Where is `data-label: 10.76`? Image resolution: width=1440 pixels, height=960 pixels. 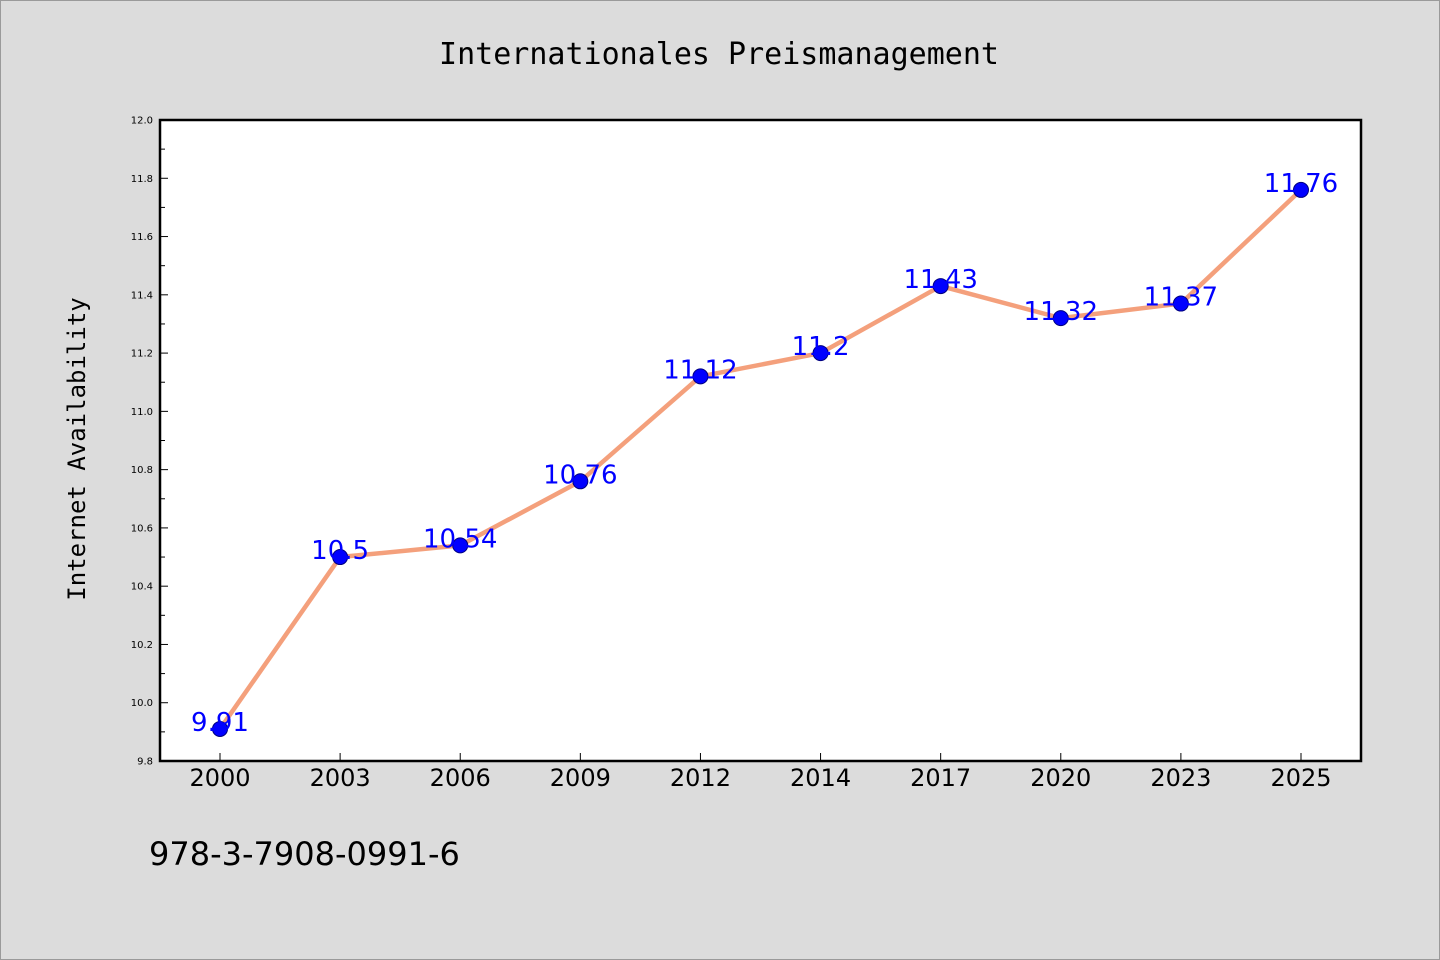
data-label: 10.76 is located at coordinates (580, 475).